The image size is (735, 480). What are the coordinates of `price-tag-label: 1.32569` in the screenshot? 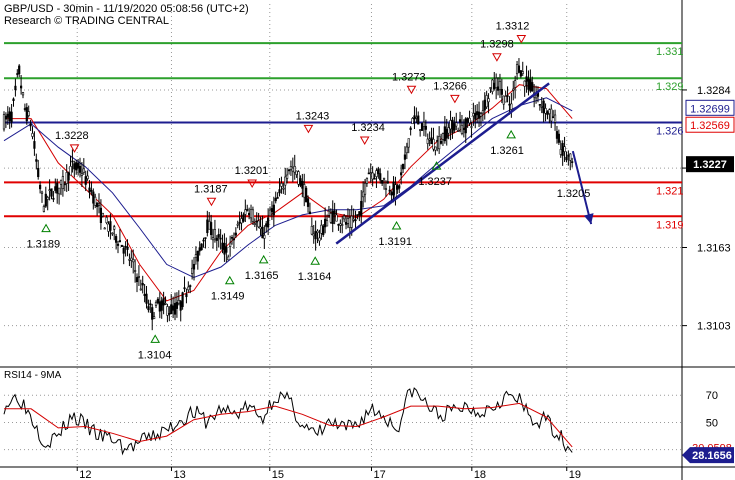 It's located at (710, 126).